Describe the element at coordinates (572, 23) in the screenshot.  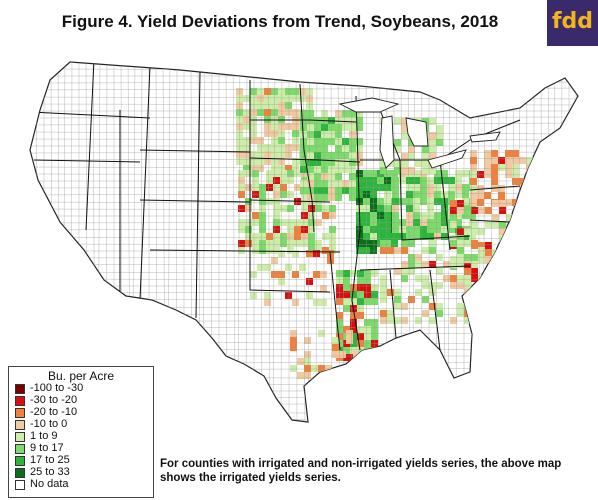
I see `fdd-logo: fdd` at that location.